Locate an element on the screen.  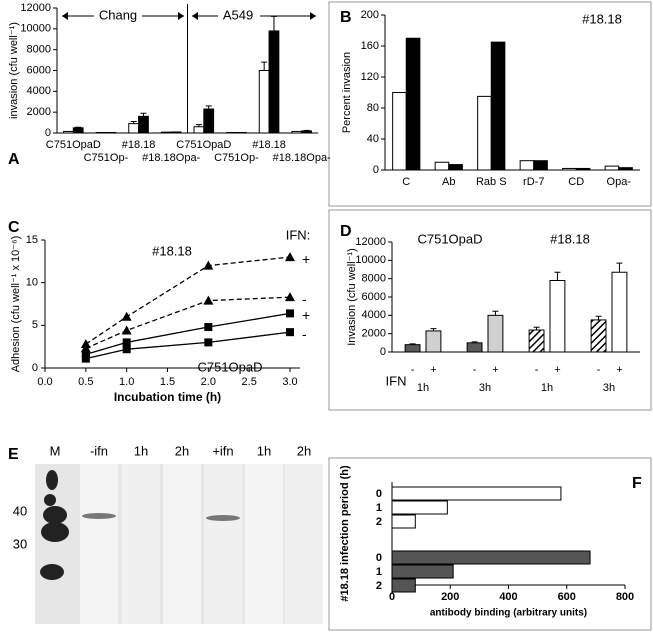
annotation: Chang is located at coordinates (118, 14).